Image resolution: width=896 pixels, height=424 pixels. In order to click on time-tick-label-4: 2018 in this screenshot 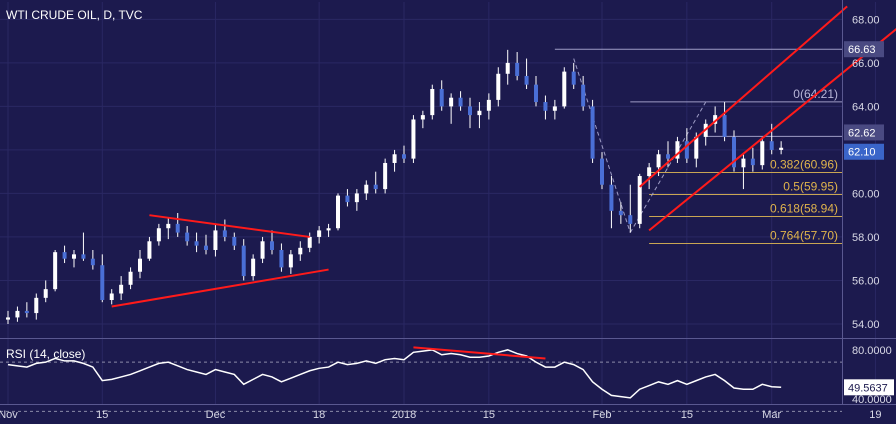, I will do `click(404, 415)`.